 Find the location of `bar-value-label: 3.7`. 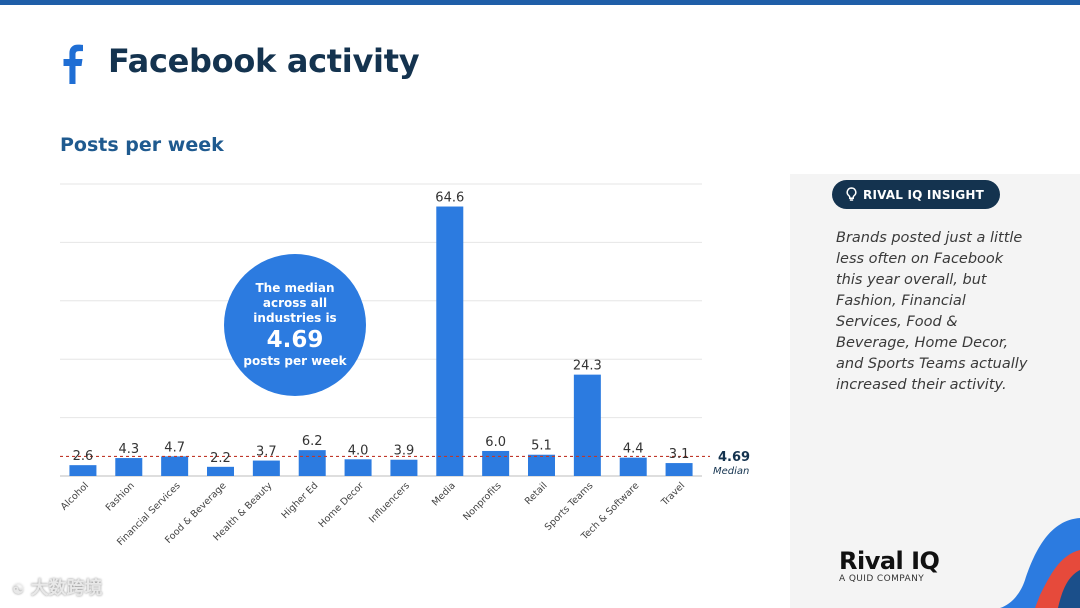

bar-value-label: 3.7 is located at coordinates (266, 452).